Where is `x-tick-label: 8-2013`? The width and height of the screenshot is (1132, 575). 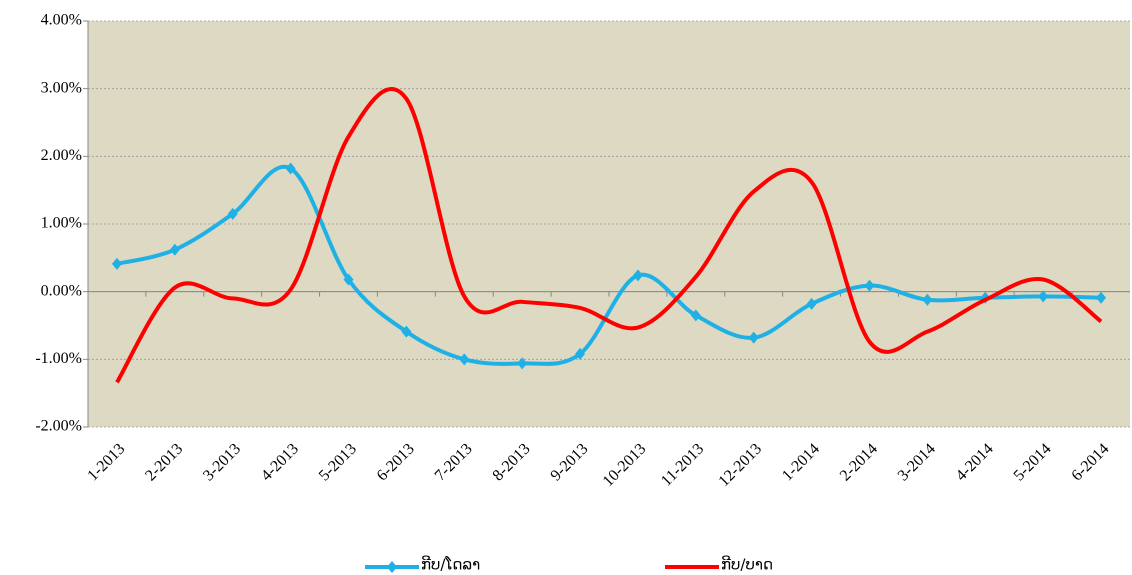
x-tick-label: 8-2013 is located at coordinates (512, 462).